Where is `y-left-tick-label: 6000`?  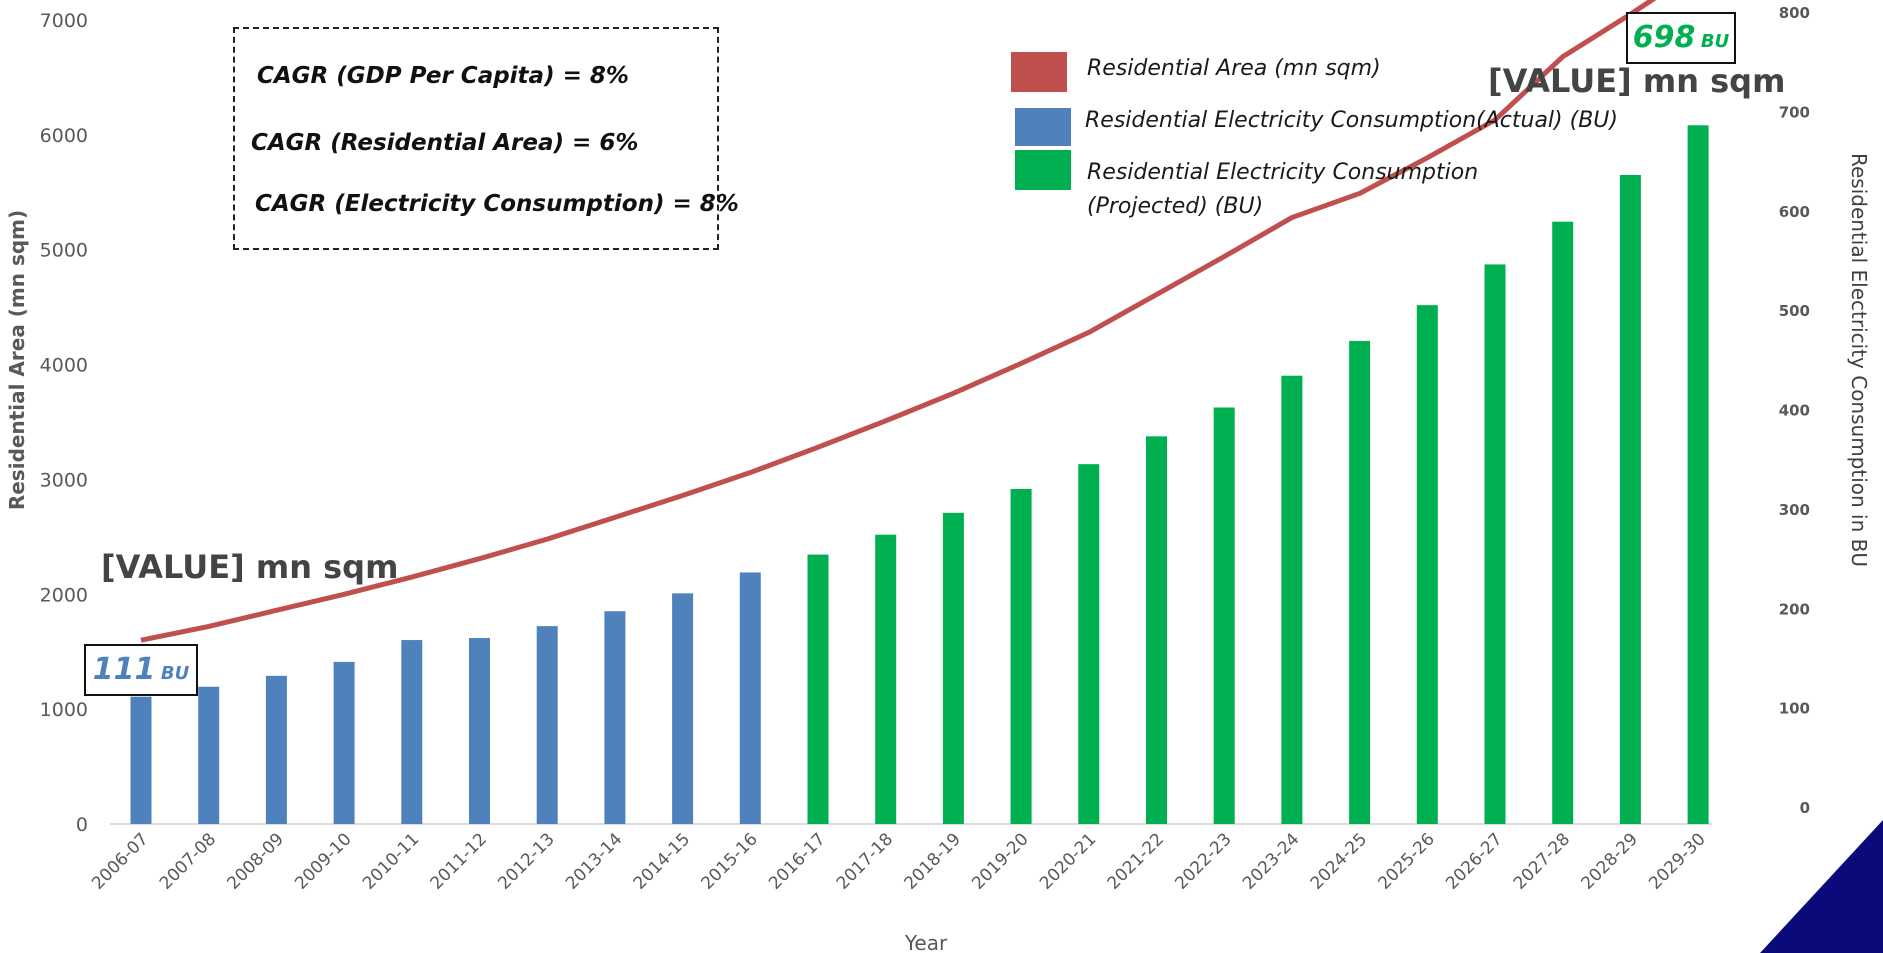
y-left-tick-label: 6000 is located at coordinates (64, 136).